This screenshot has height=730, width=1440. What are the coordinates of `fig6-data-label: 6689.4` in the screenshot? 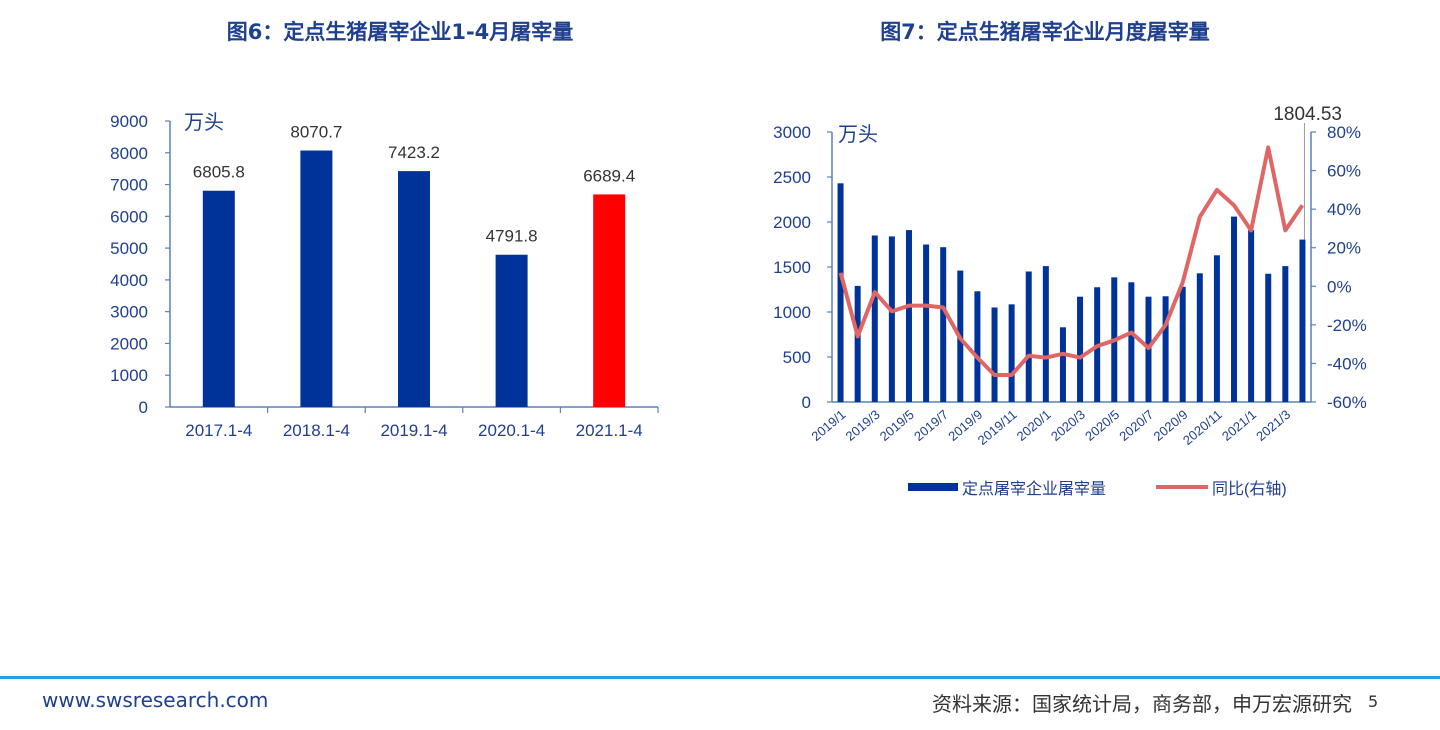 It's located at (609, 175).